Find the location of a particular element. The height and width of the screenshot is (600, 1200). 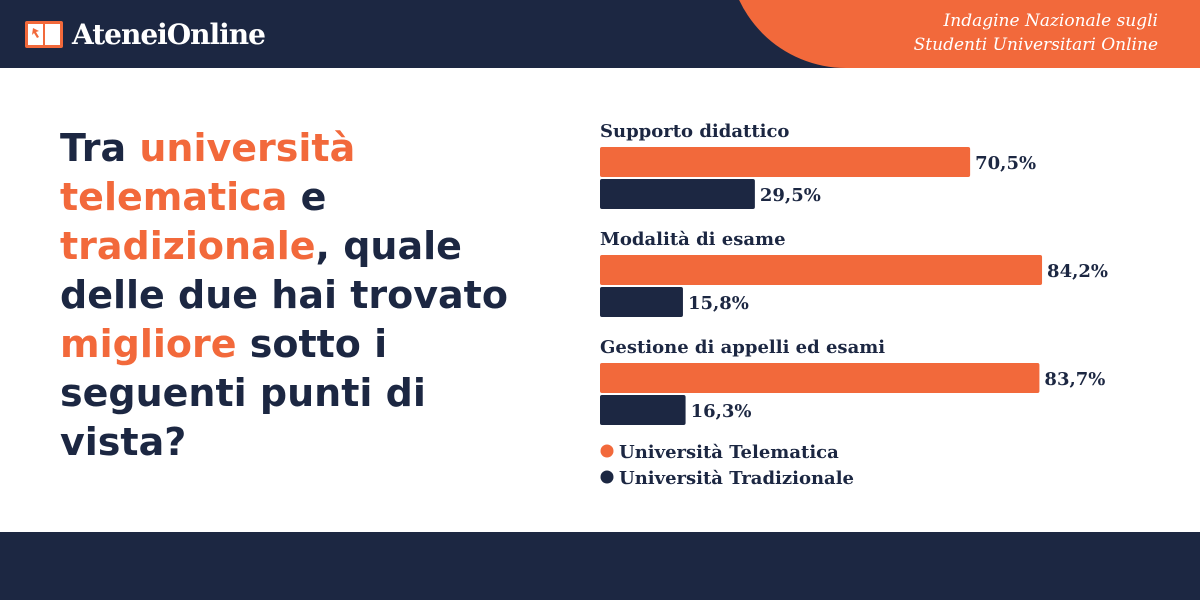

brand-name: AteneiOnline is located at coordinates (169, 34).